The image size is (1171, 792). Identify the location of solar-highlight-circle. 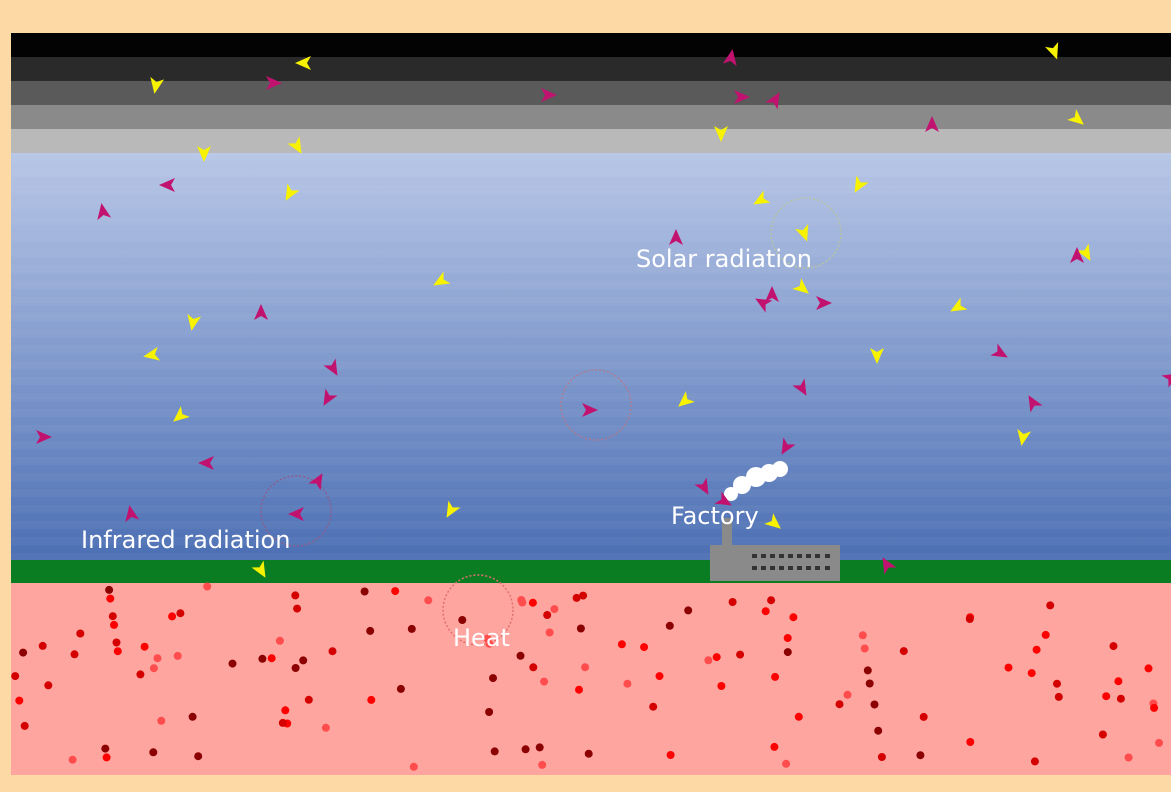
(806, 233).